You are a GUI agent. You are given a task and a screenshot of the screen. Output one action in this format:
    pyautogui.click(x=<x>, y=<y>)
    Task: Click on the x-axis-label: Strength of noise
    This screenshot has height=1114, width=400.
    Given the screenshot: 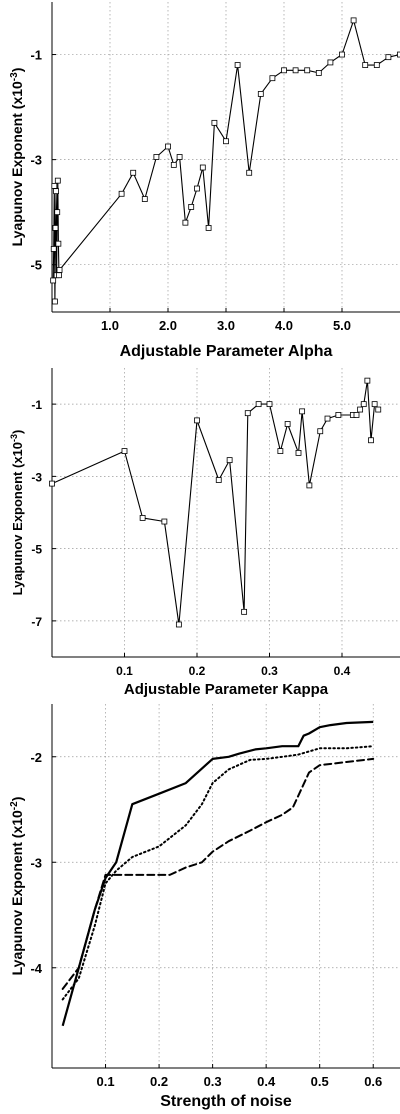 What is the action you would take?
    pyautogui.click(x=226, y=1101)
    